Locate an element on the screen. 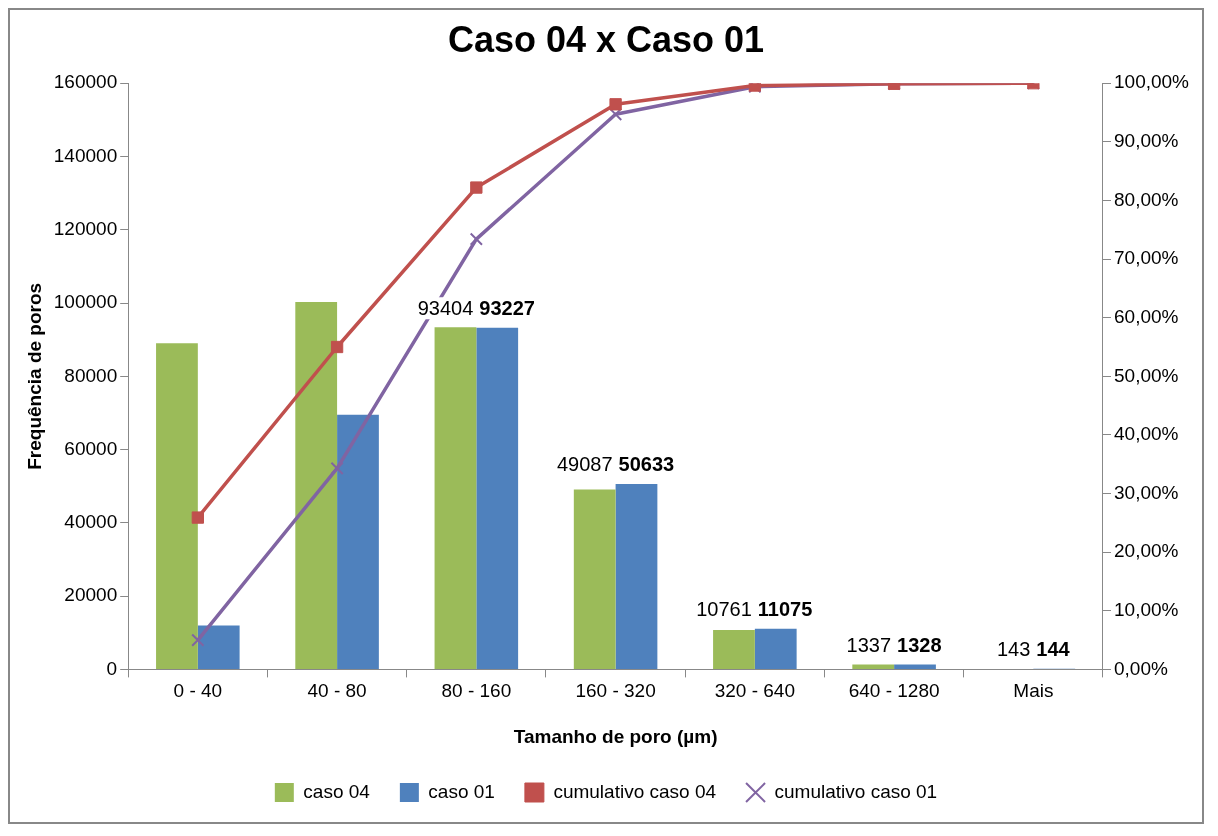 The width and height of the screenshot is (1218, 836). y-axis-title: Frequência de poros is located at coordinates (34, 376).